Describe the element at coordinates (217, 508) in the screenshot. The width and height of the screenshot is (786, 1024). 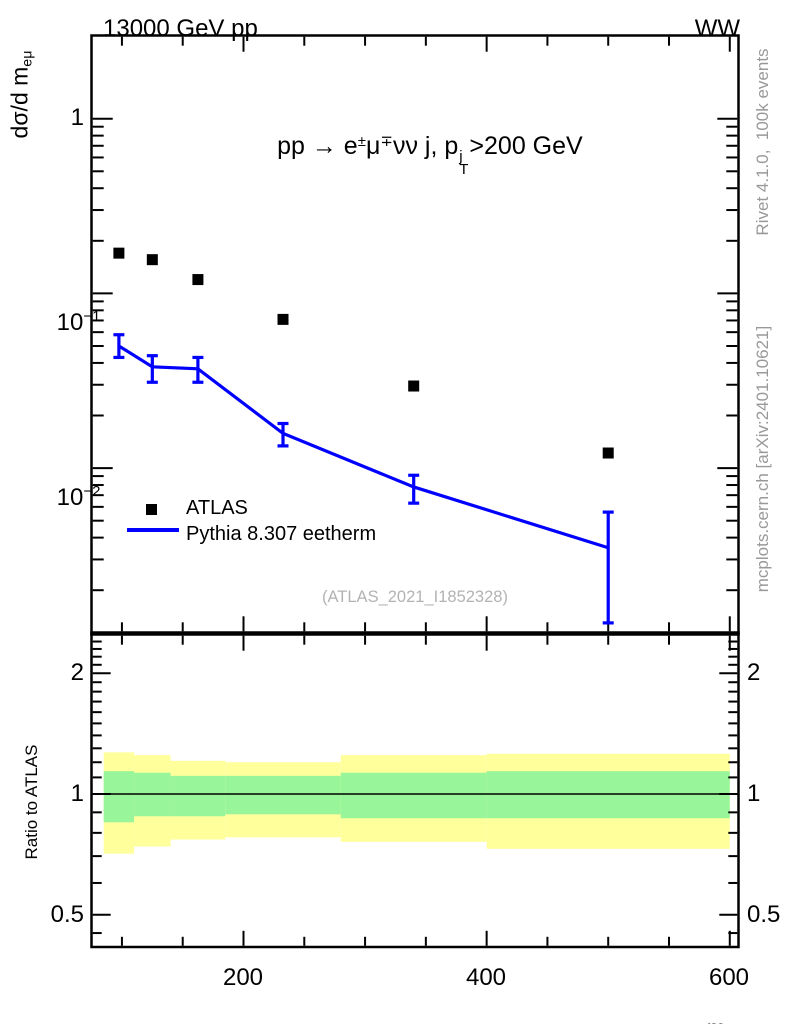
I see `legend-label-atlas: ATLAS` at that location.